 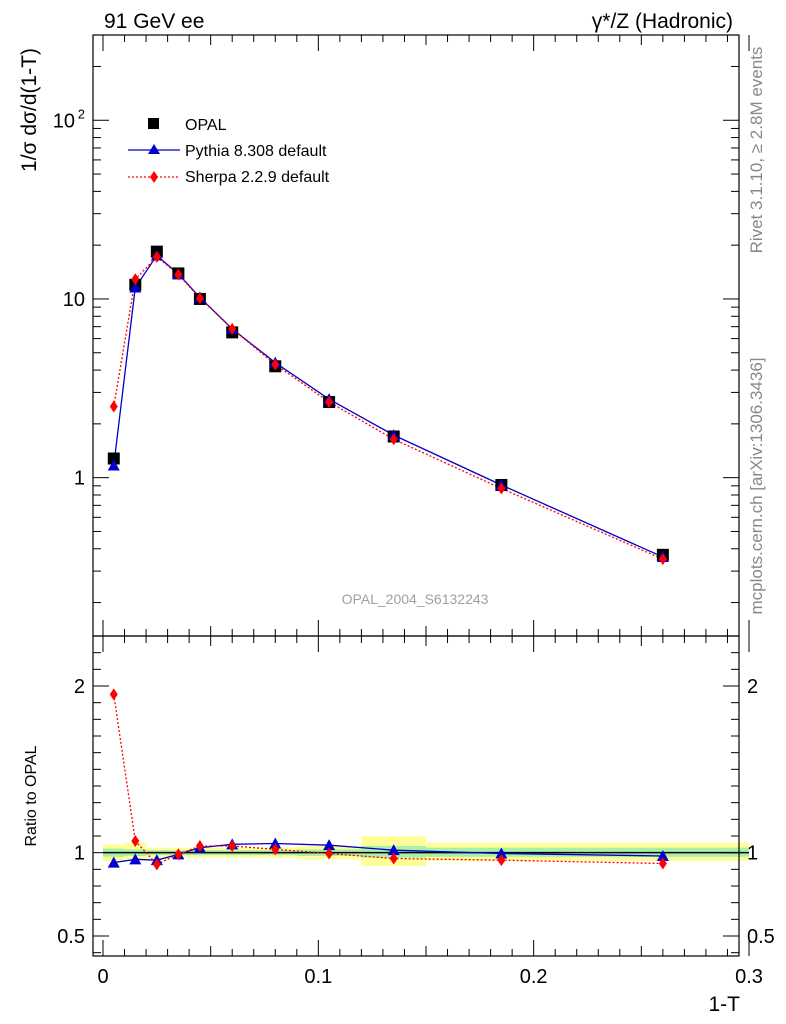 What do you see at coordinates (756, 150) in the screenshot?
I see `rivet-label: Rivet 3.1.10, ≥ 2.8M events` at bounding box center [756, 150].